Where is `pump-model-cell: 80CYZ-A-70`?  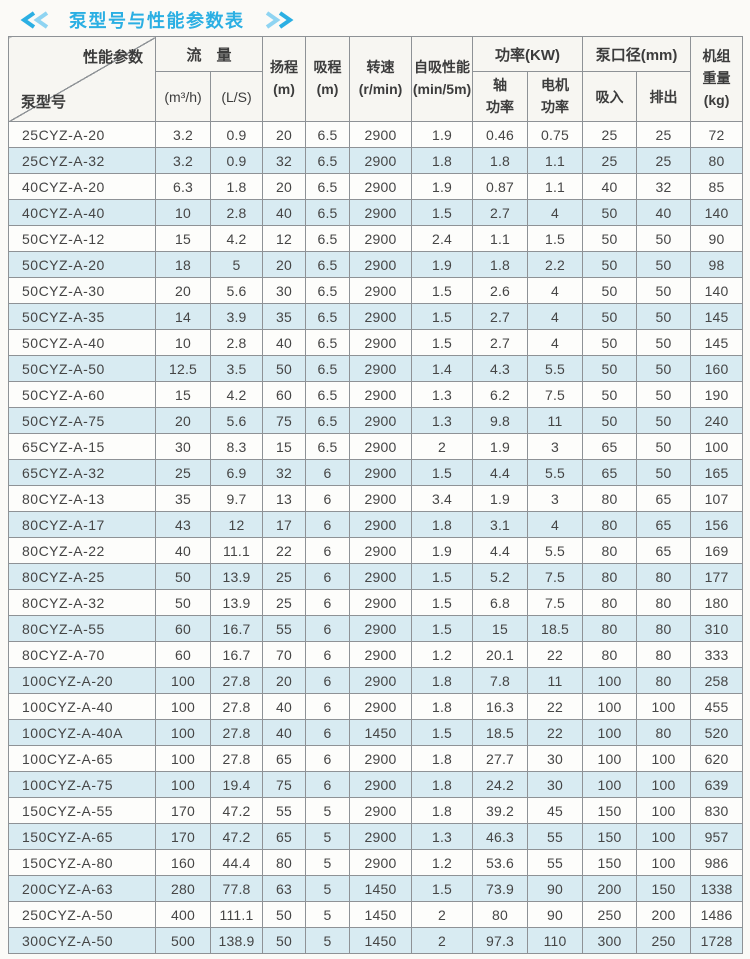
pump-model-cell: 80CYZ-A-70 is located at coordinates (82, 654).